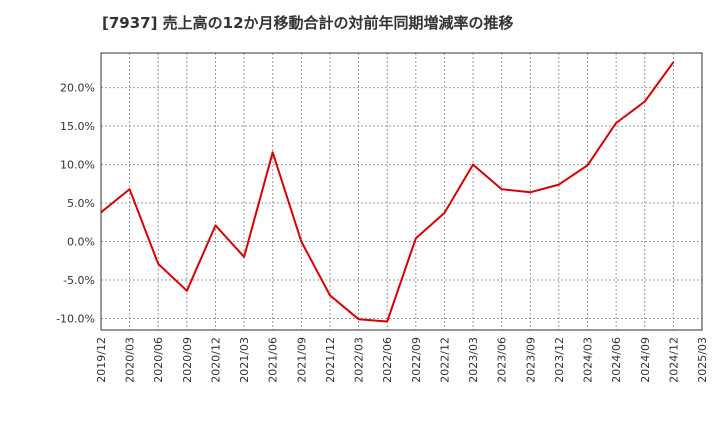 The width and height of the screenshot is (720, 440). I want to click on y-tick-label: -10.0%, so click(75, 318).